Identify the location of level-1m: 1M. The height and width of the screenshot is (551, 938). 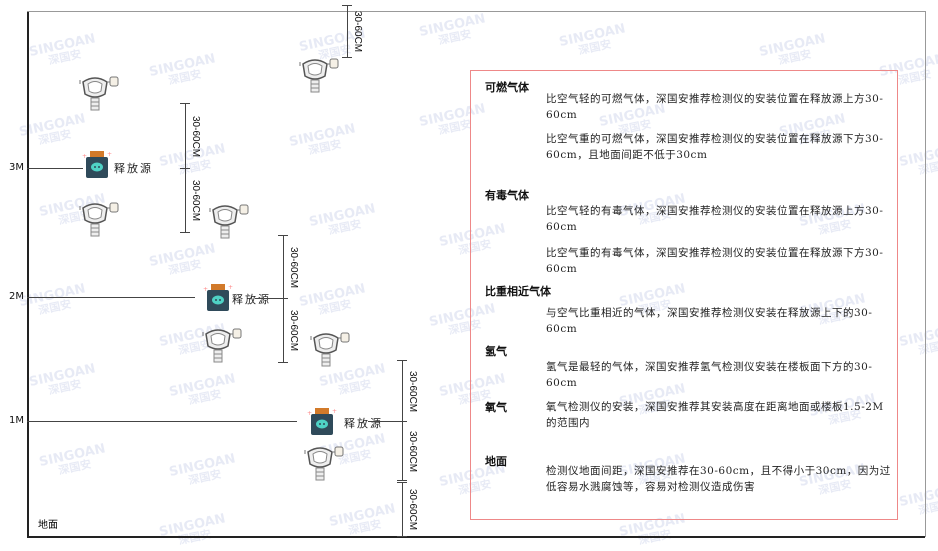
(16, 420).